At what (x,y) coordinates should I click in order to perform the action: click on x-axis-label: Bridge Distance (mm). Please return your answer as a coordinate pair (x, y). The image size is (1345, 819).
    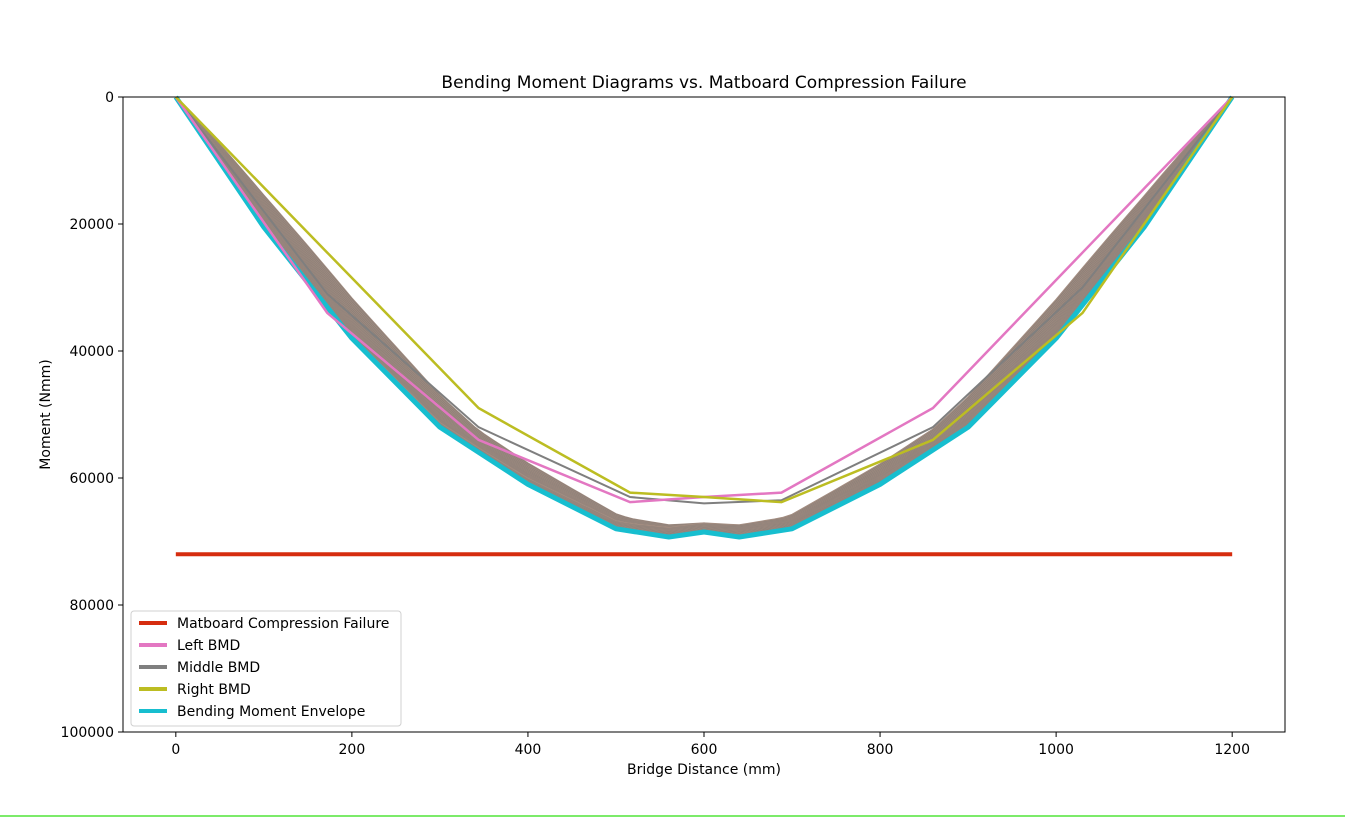
    Looking at the image, I should click on (704, 770).